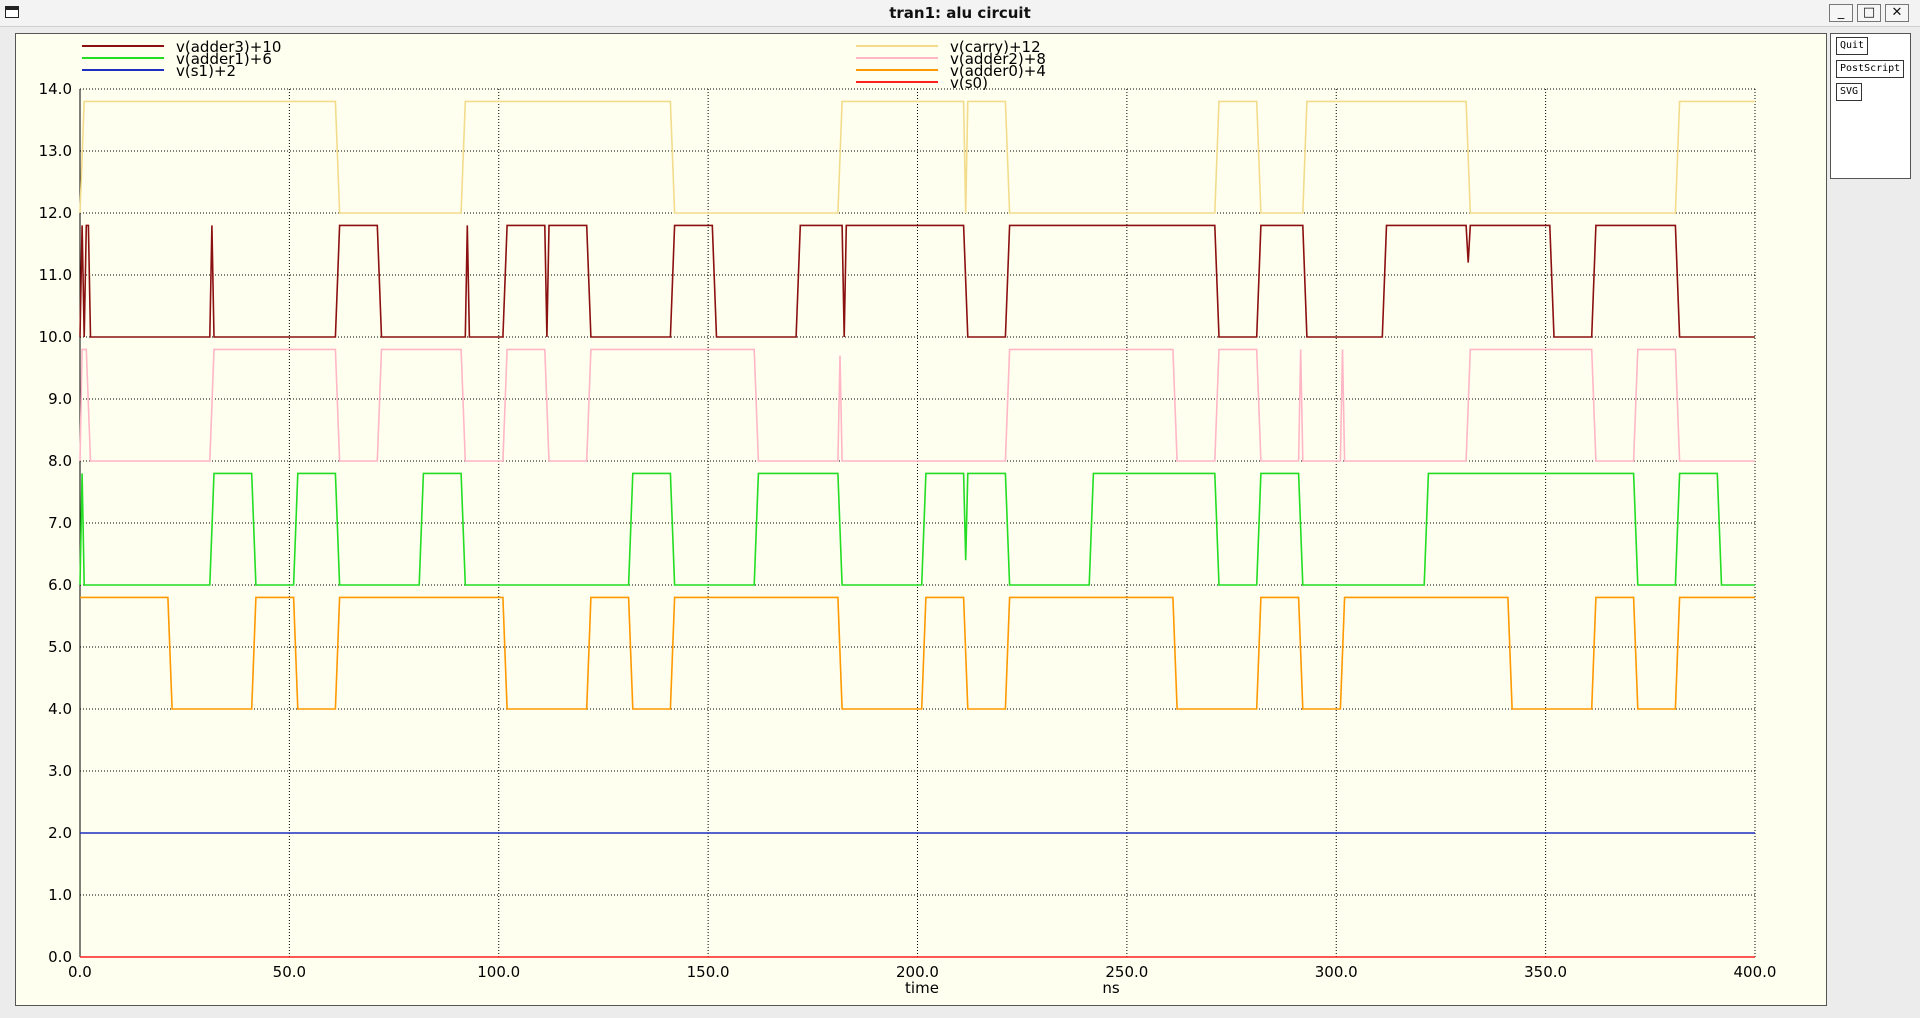 Image resolution: width=1920 pixels, height=1018 pixels. Describe the element at coordinates (60, 895) in the screenshot. I see `y-tick-label: 1.0` at that location.